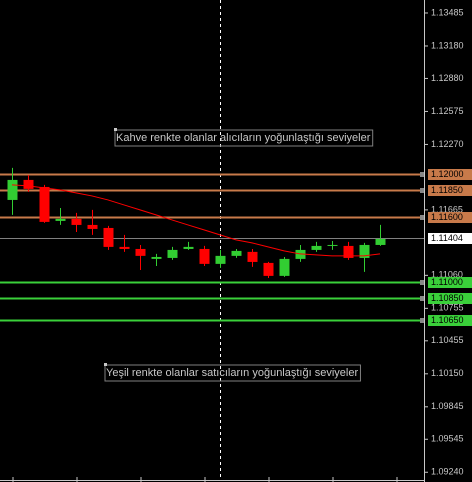  I want to click on y-tick-label: 1.11060, so click(447, 275).